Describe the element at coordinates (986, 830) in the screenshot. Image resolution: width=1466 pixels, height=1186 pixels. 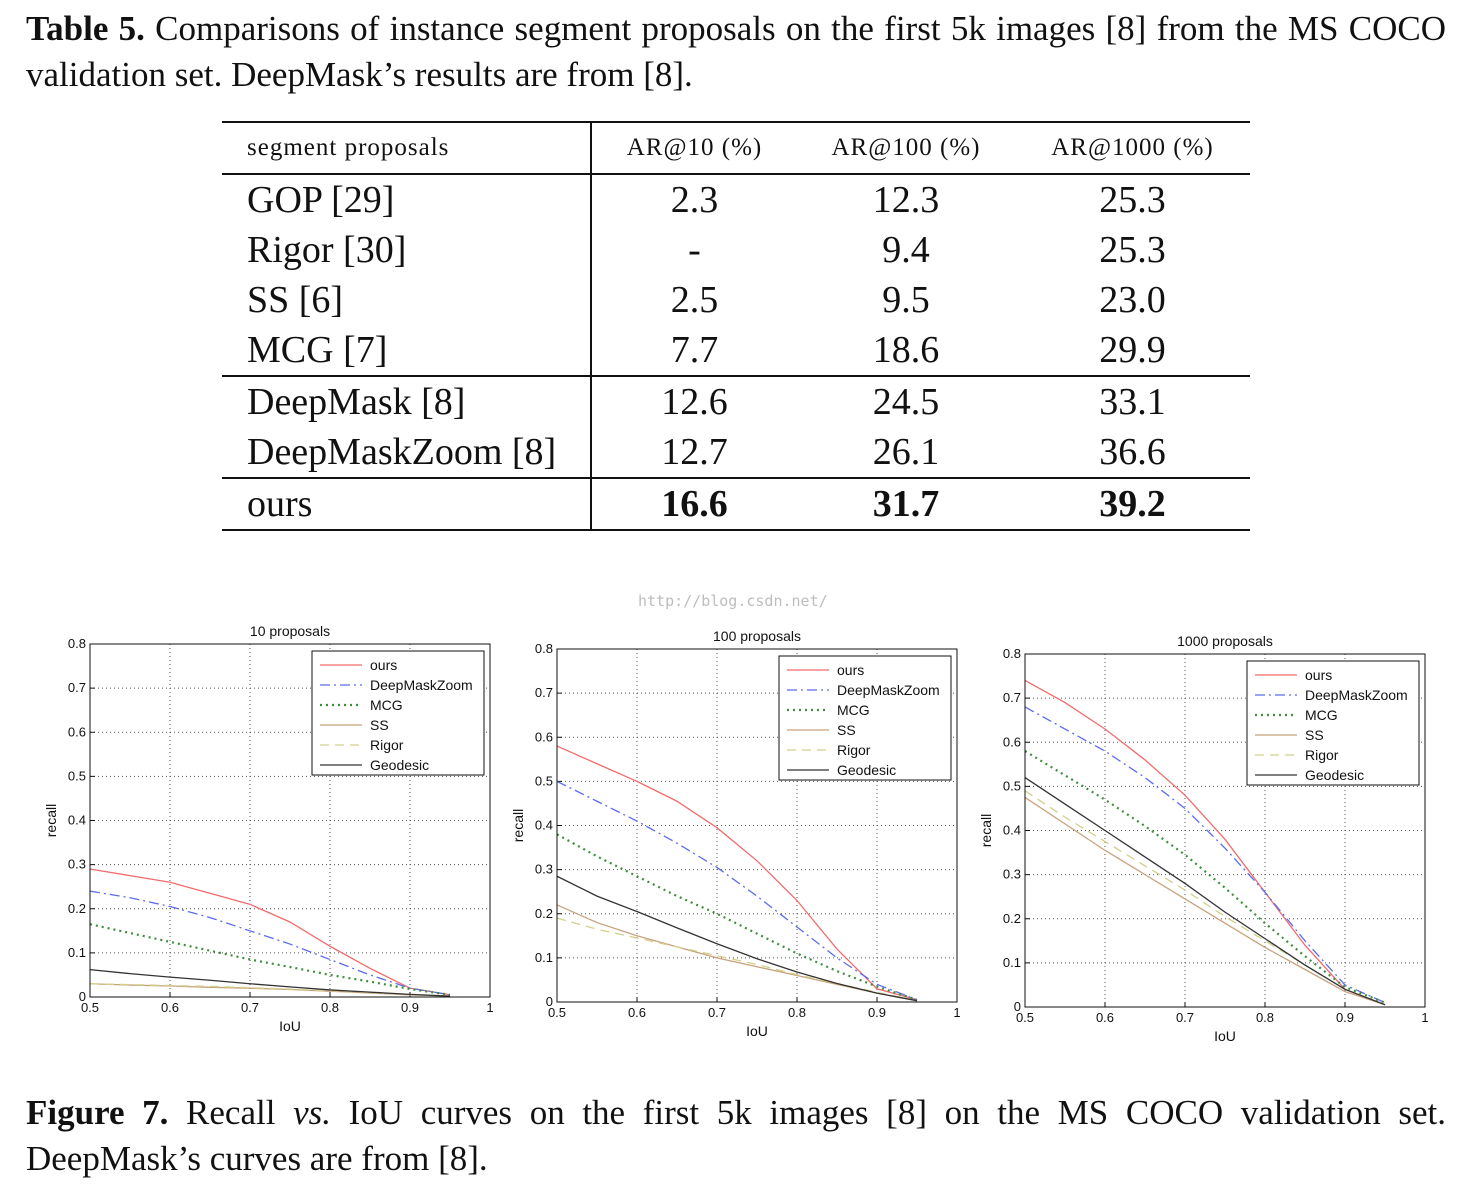
I see `y-axis-label: recall` at that location.